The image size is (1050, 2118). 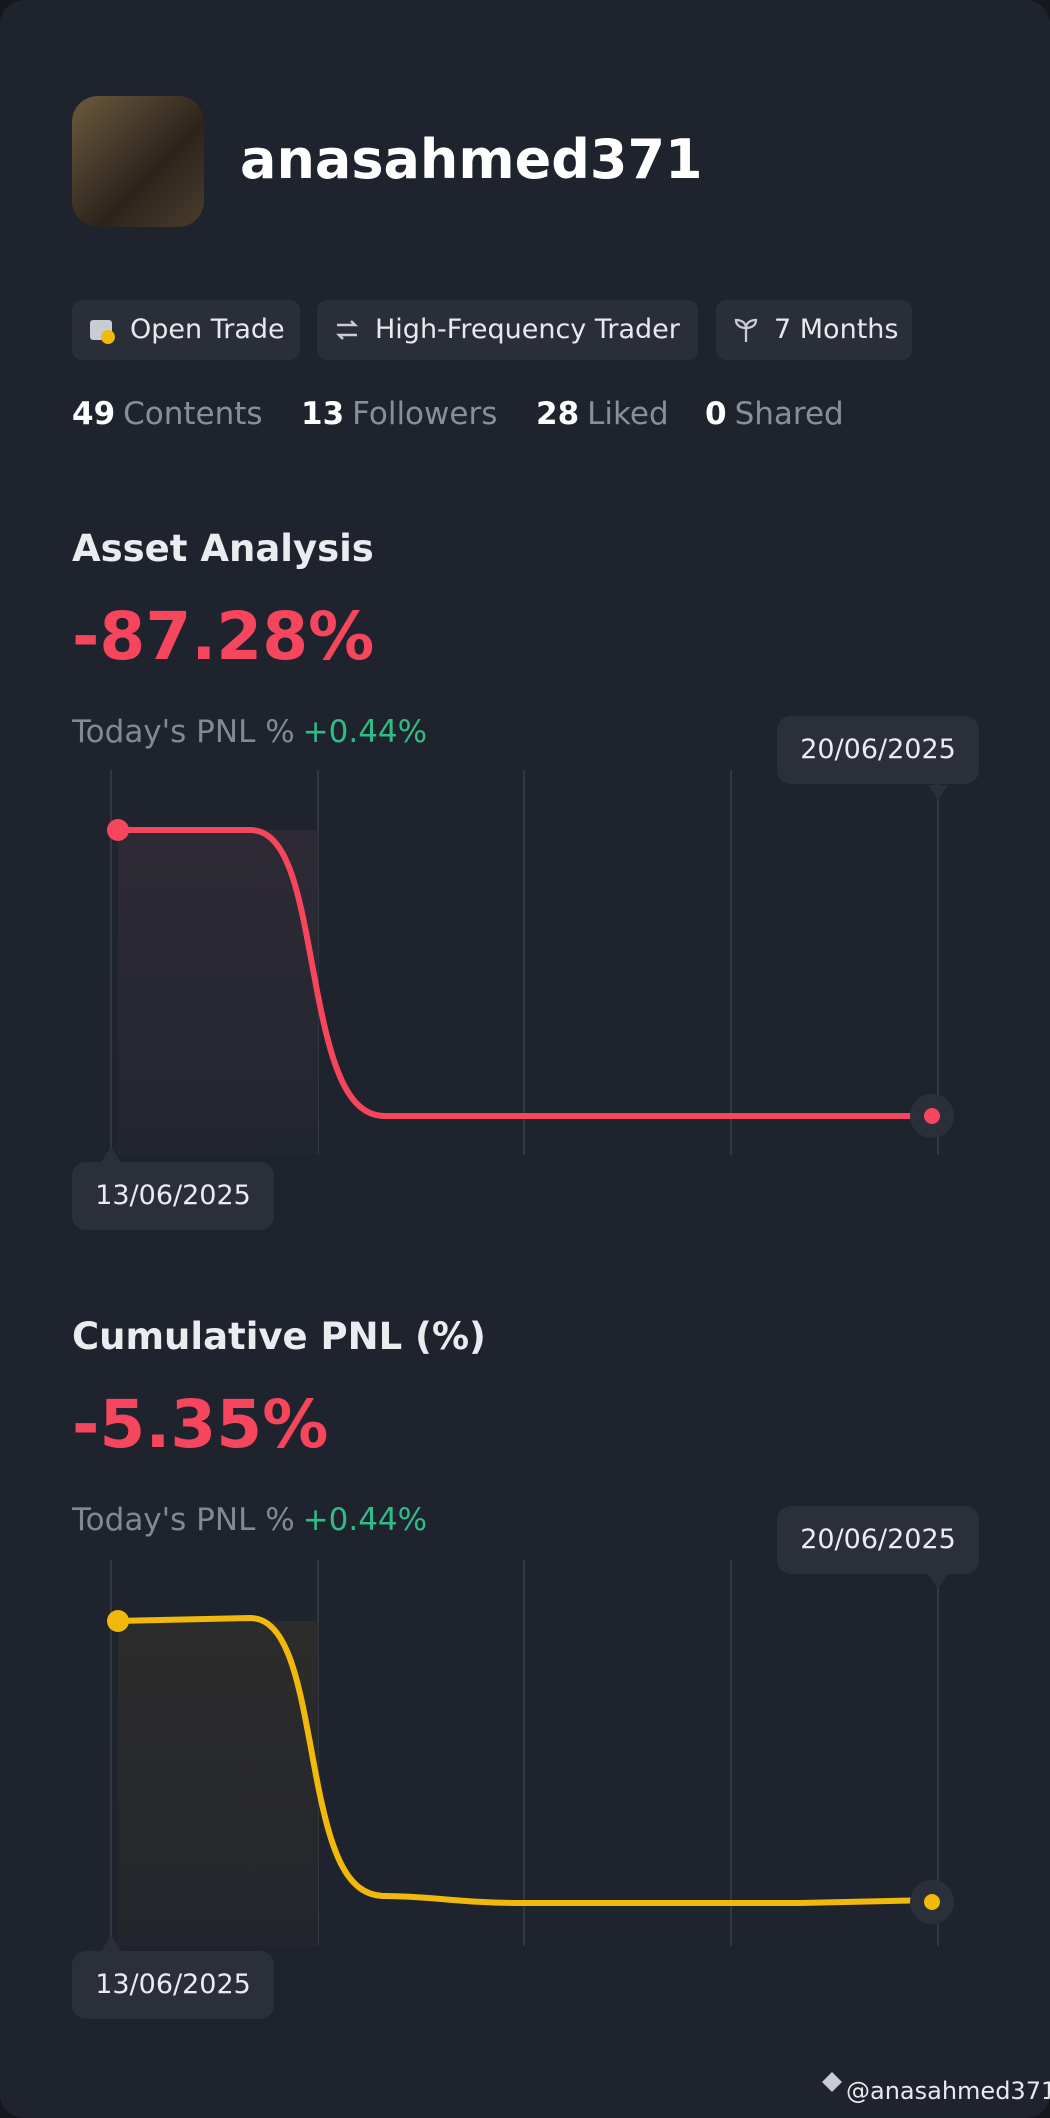 I want to click on tag-text: Open Trade, so click(x=207, y=329).